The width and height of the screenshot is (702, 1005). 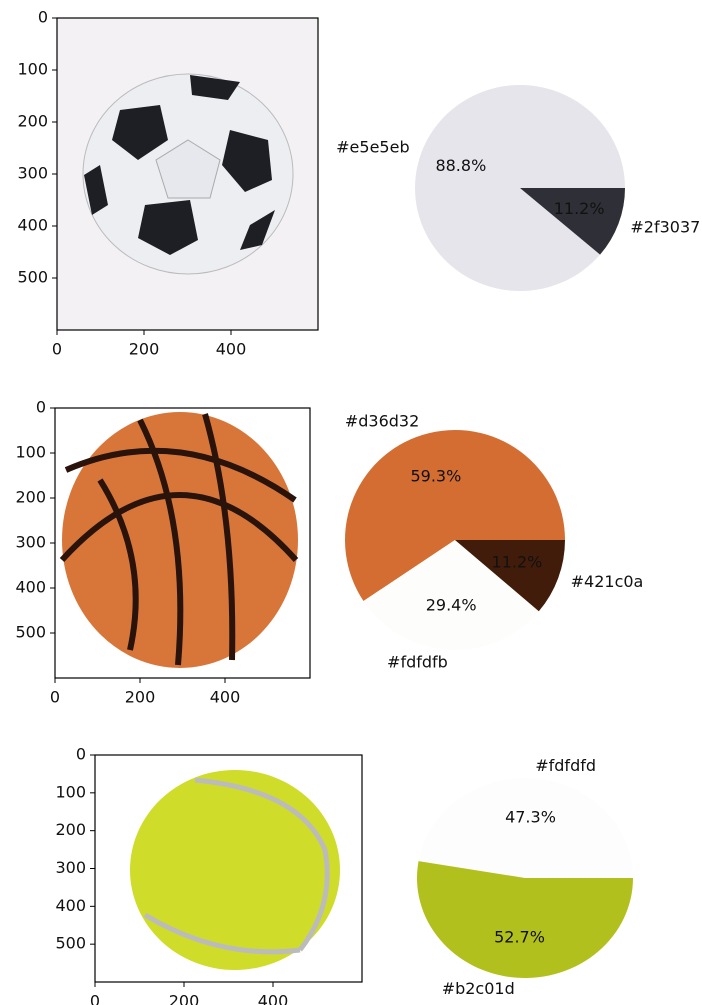 What do you see at coordinates (607, 581) in the screenshot?
I see `slice-label: #421c0a` at bounding box center [607, 581].